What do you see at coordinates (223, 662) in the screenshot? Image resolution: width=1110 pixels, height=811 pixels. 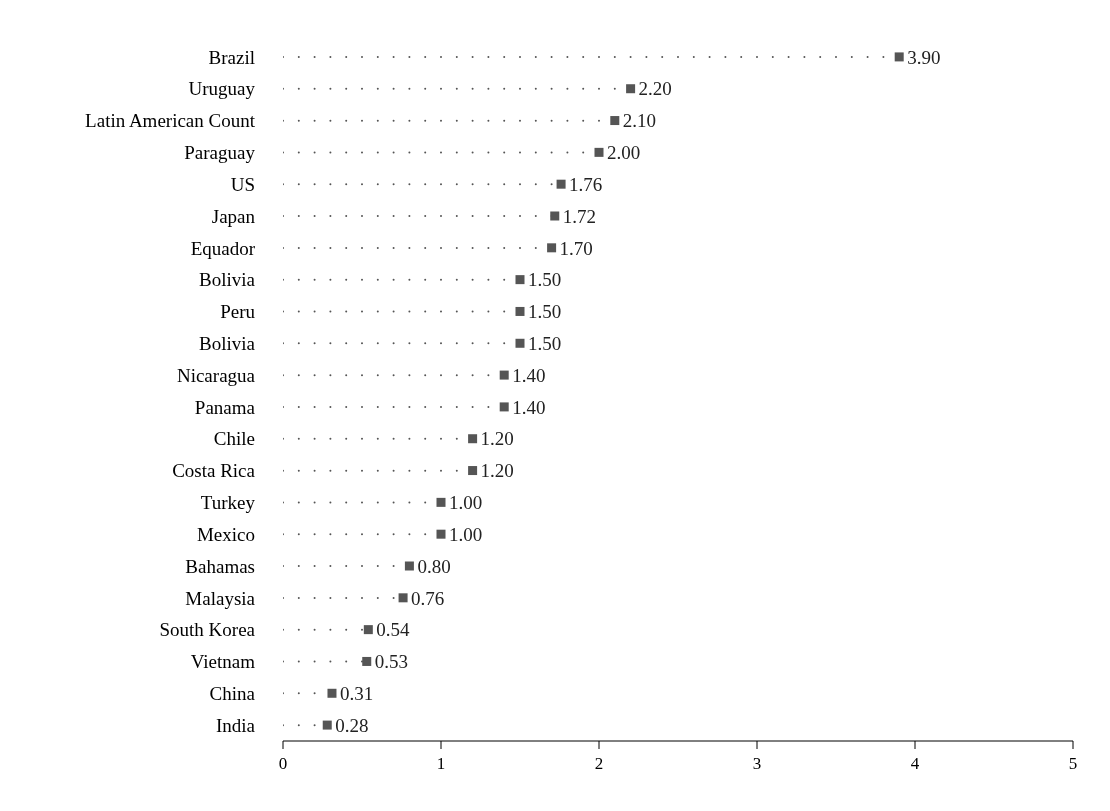 I see `y-tick-label: Vietnam` at bounding box center [223, 662].